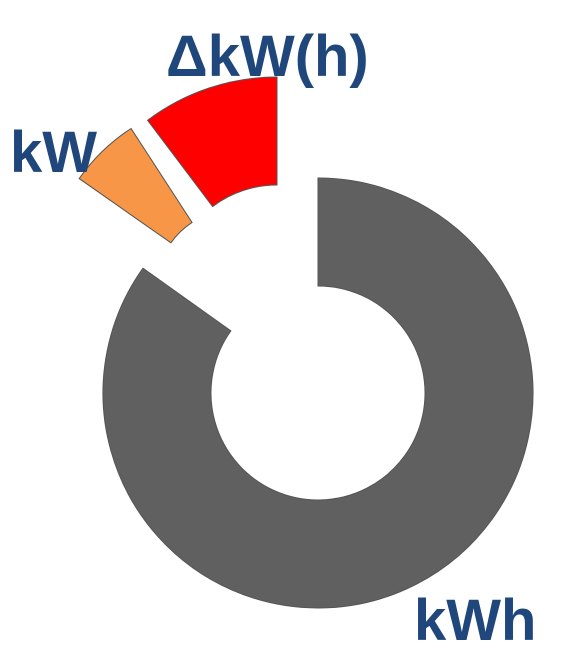  I want to click on delta-label: ΔkW(h), so click(267, 56).